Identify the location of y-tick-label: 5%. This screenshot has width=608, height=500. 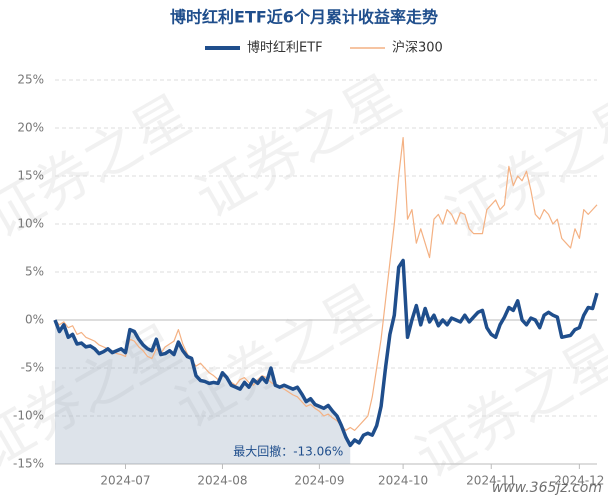
(34, 272).